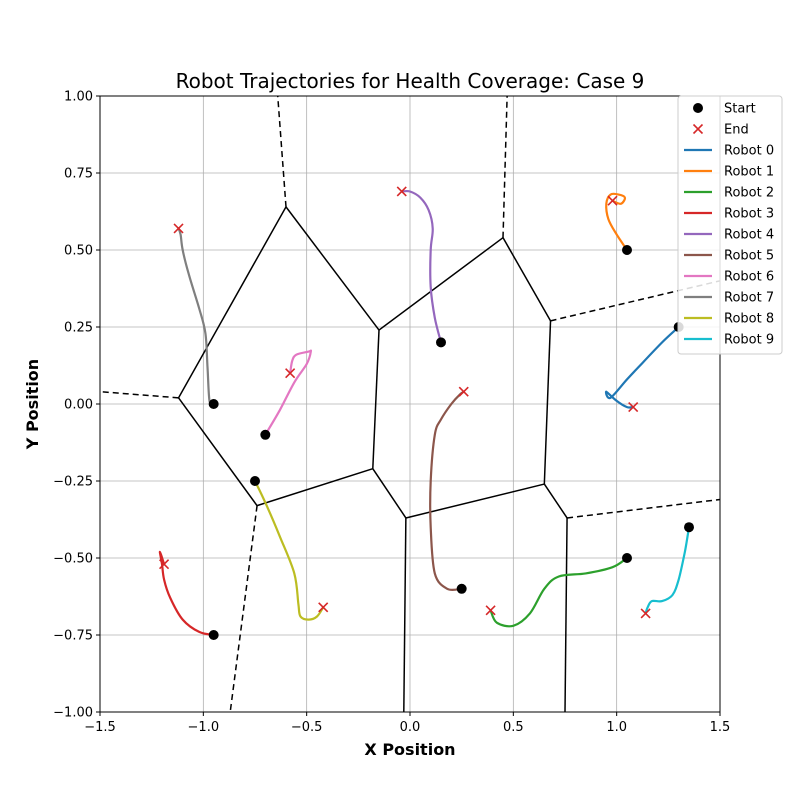  I want to click on legend-label-robot-5: Robot 5, so click(749, 256).